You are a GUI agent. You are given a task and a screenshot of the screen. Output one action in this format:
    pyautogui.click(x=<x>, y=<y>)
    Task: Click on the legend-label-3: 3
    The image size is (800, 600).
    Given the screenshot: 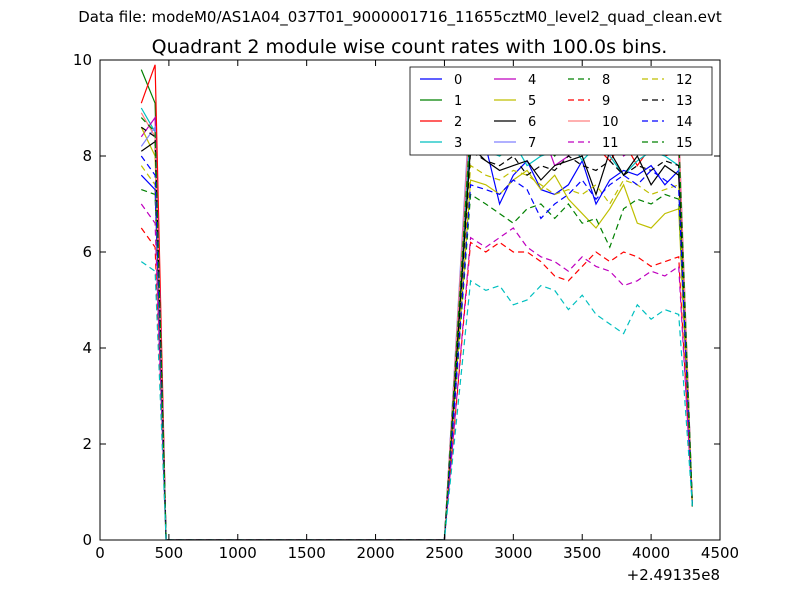 What is the action you would take?
    pyautogui.click(x=458, y=143)
    